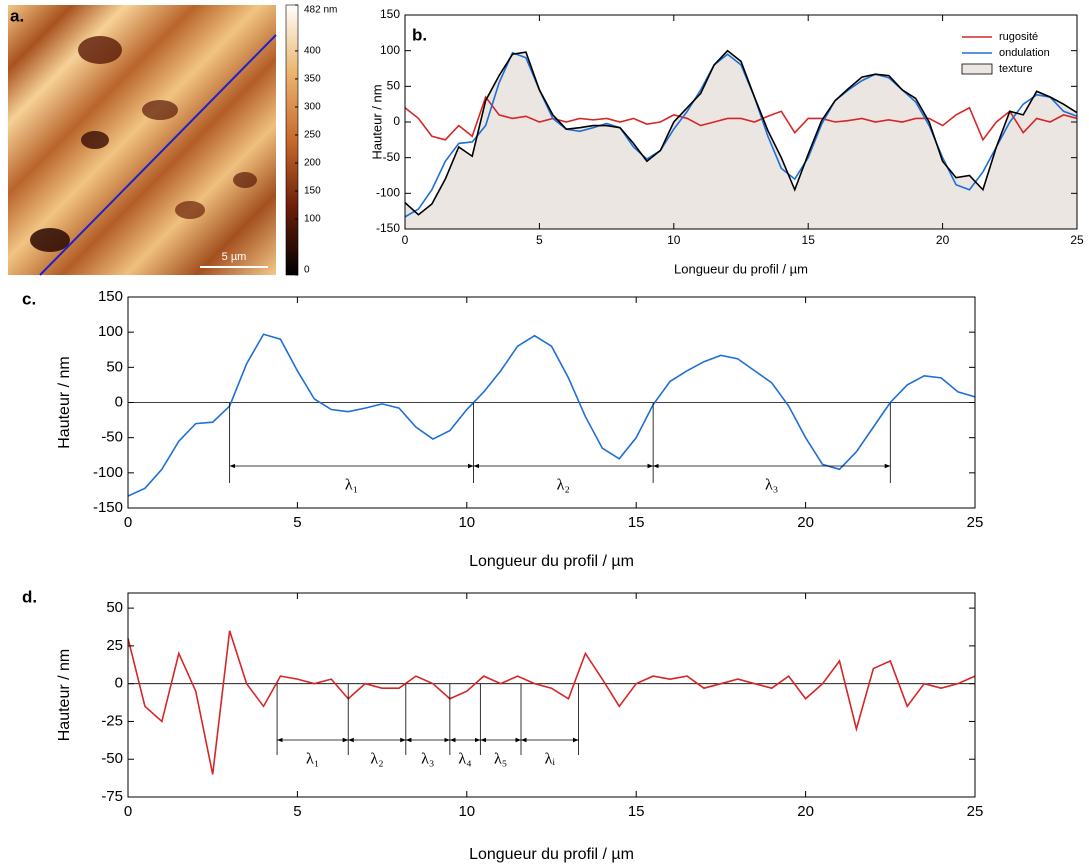 The width and height of the screenshot is (1089, 866). I want to click on colorbar-tick-label: 0, so click(307, 270).